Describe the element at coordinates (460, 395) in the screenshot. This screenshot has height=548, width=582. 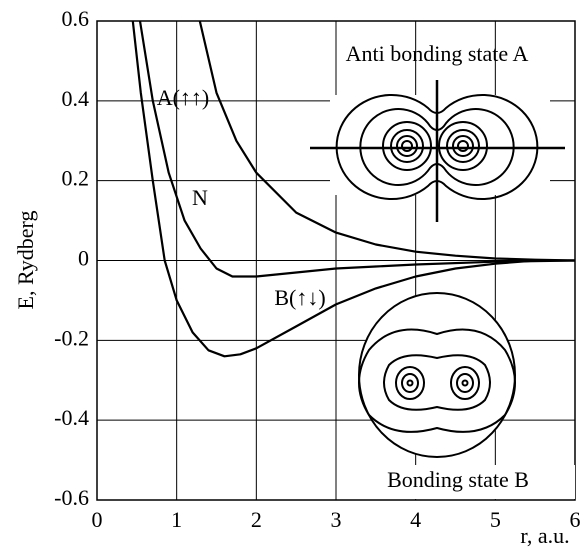
I see `bonding-inset` at that location.